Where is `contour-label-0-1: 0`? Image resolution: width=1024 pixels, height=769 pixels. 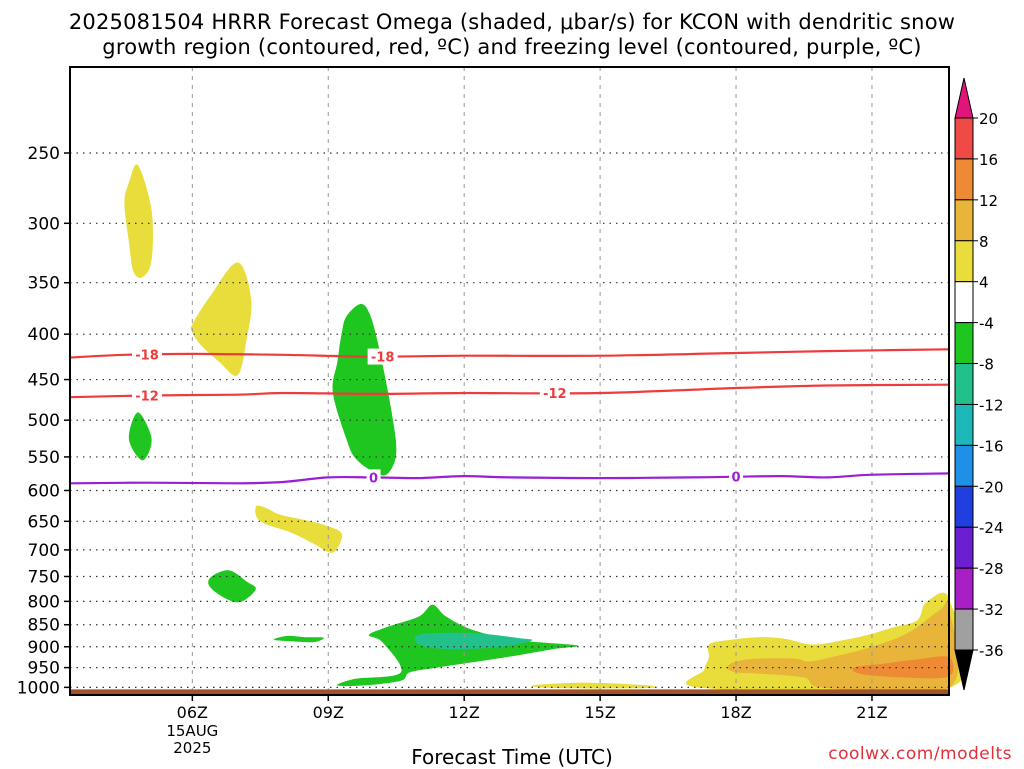 contour-label-0-1: 0 is located at coordinates (736, 478).